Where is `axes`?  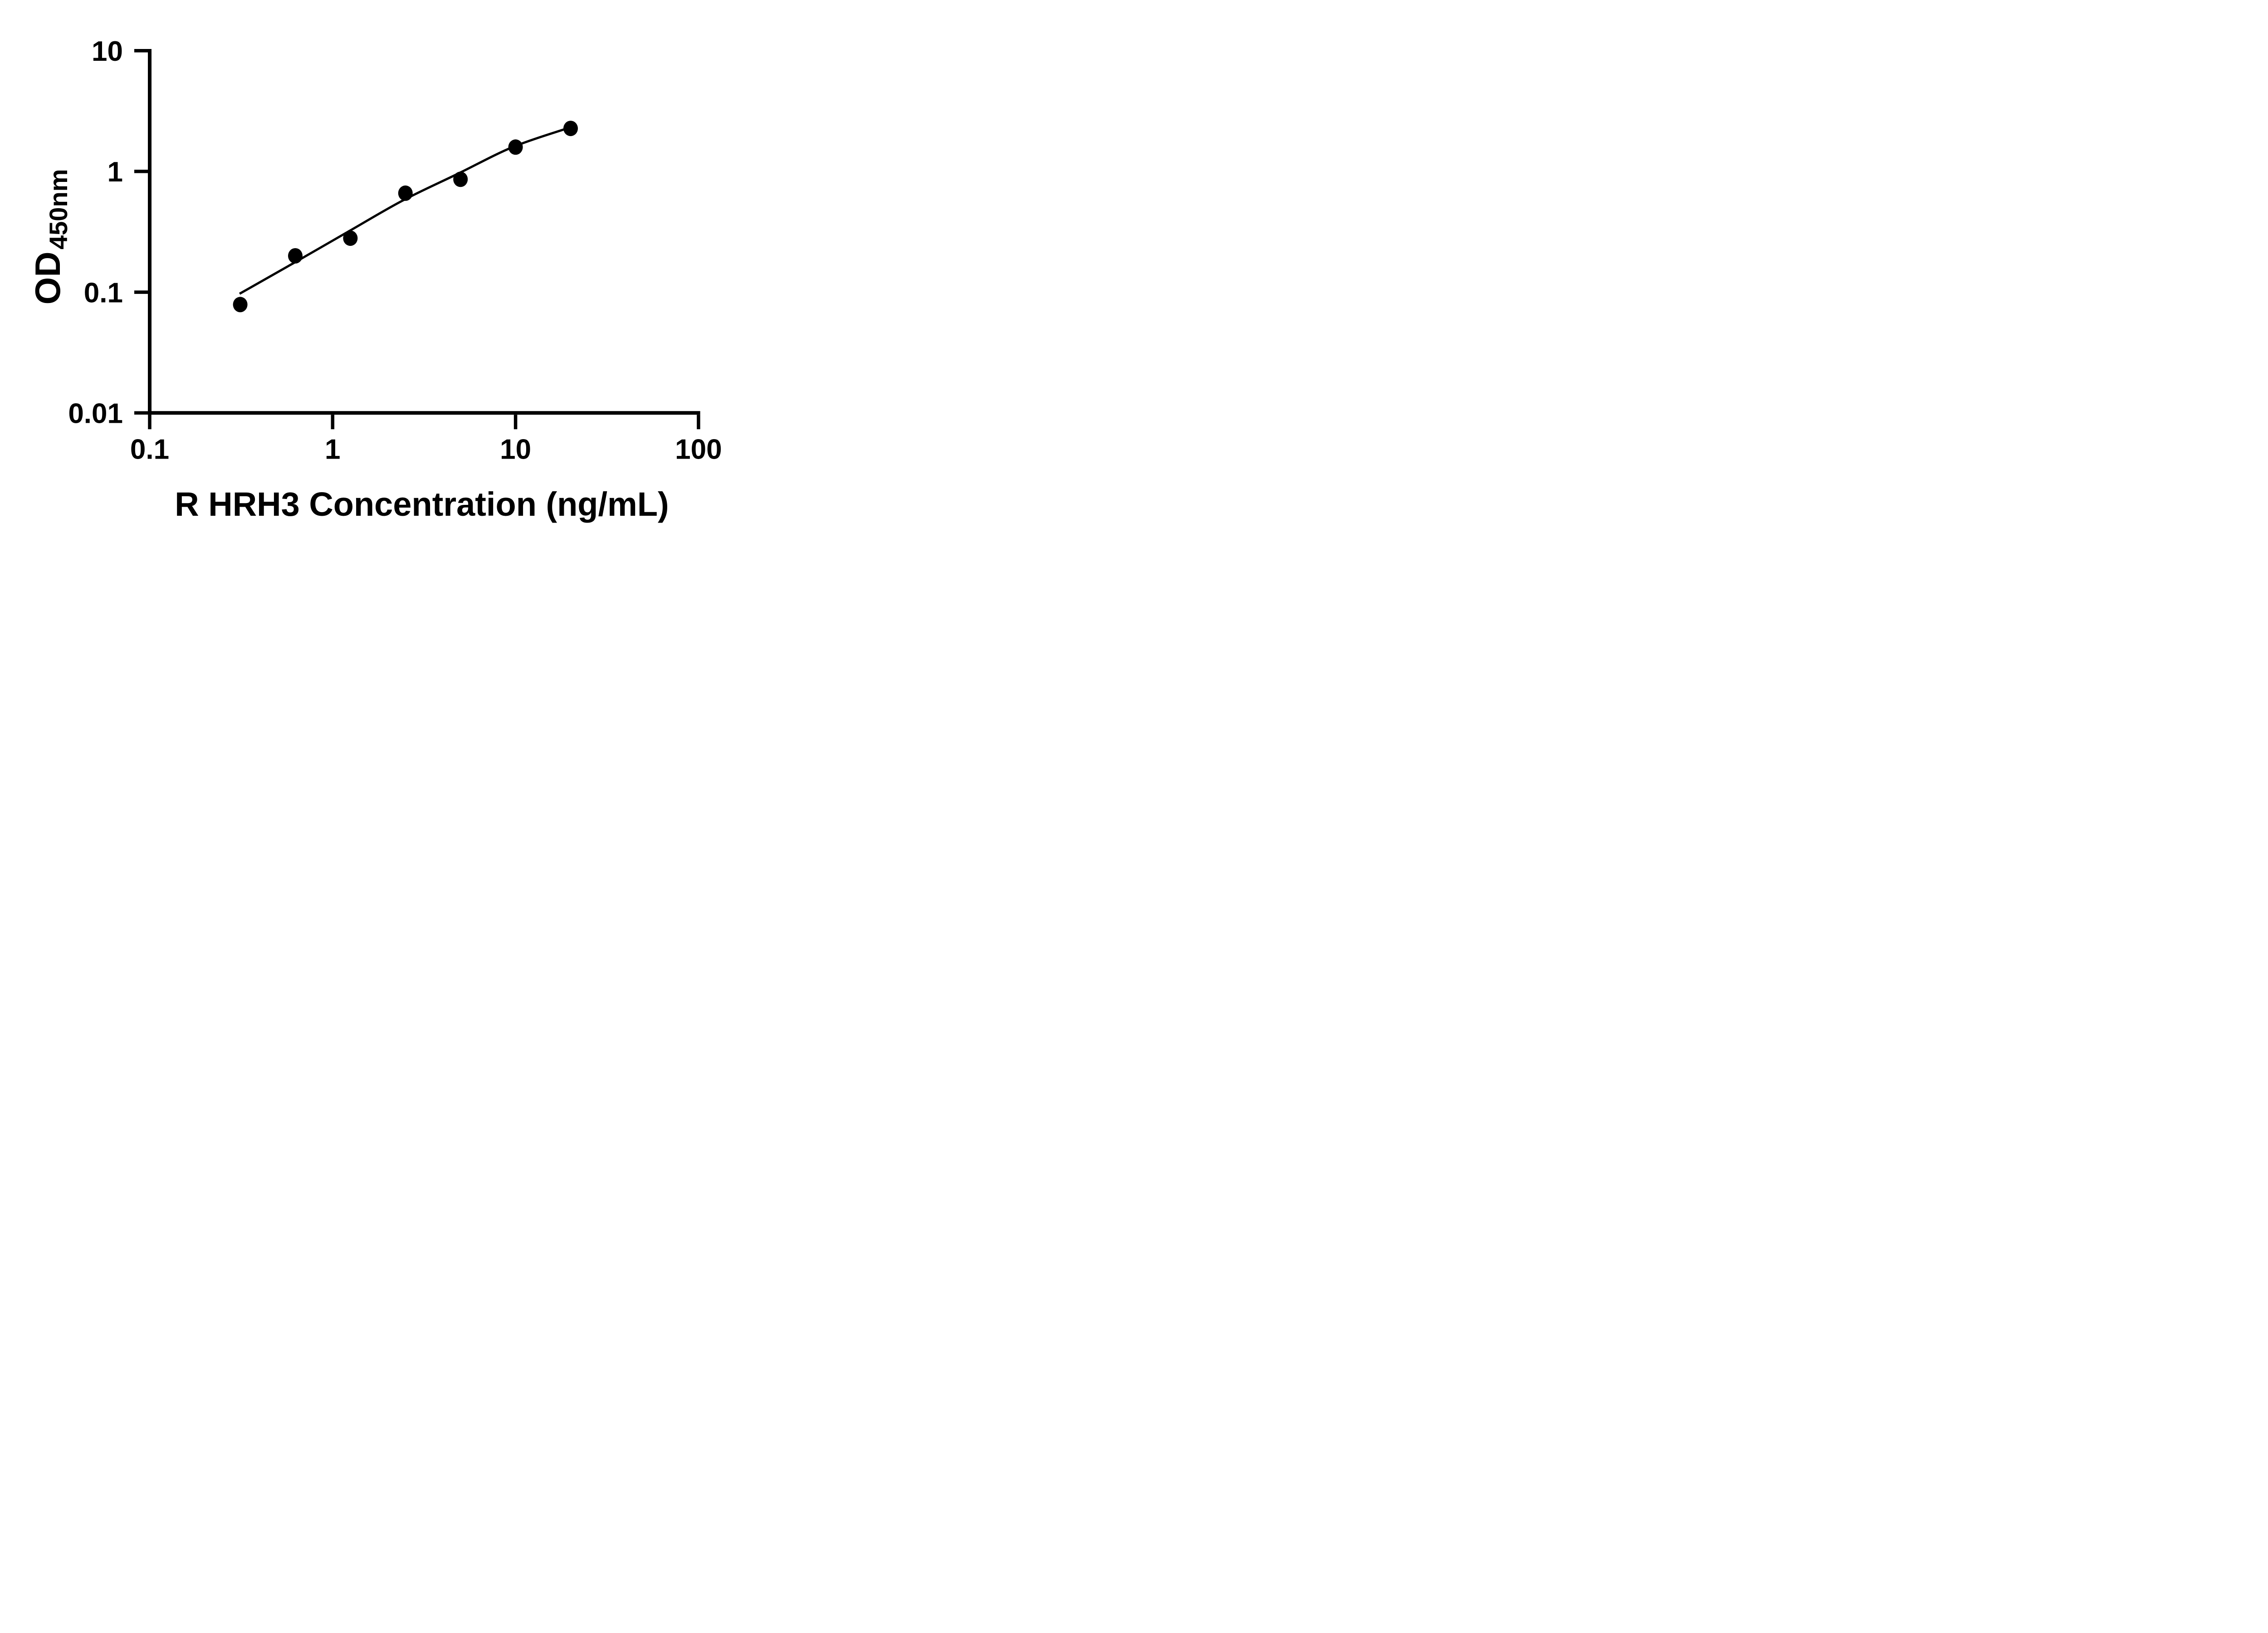 axes is located at coordinates (424, 232).